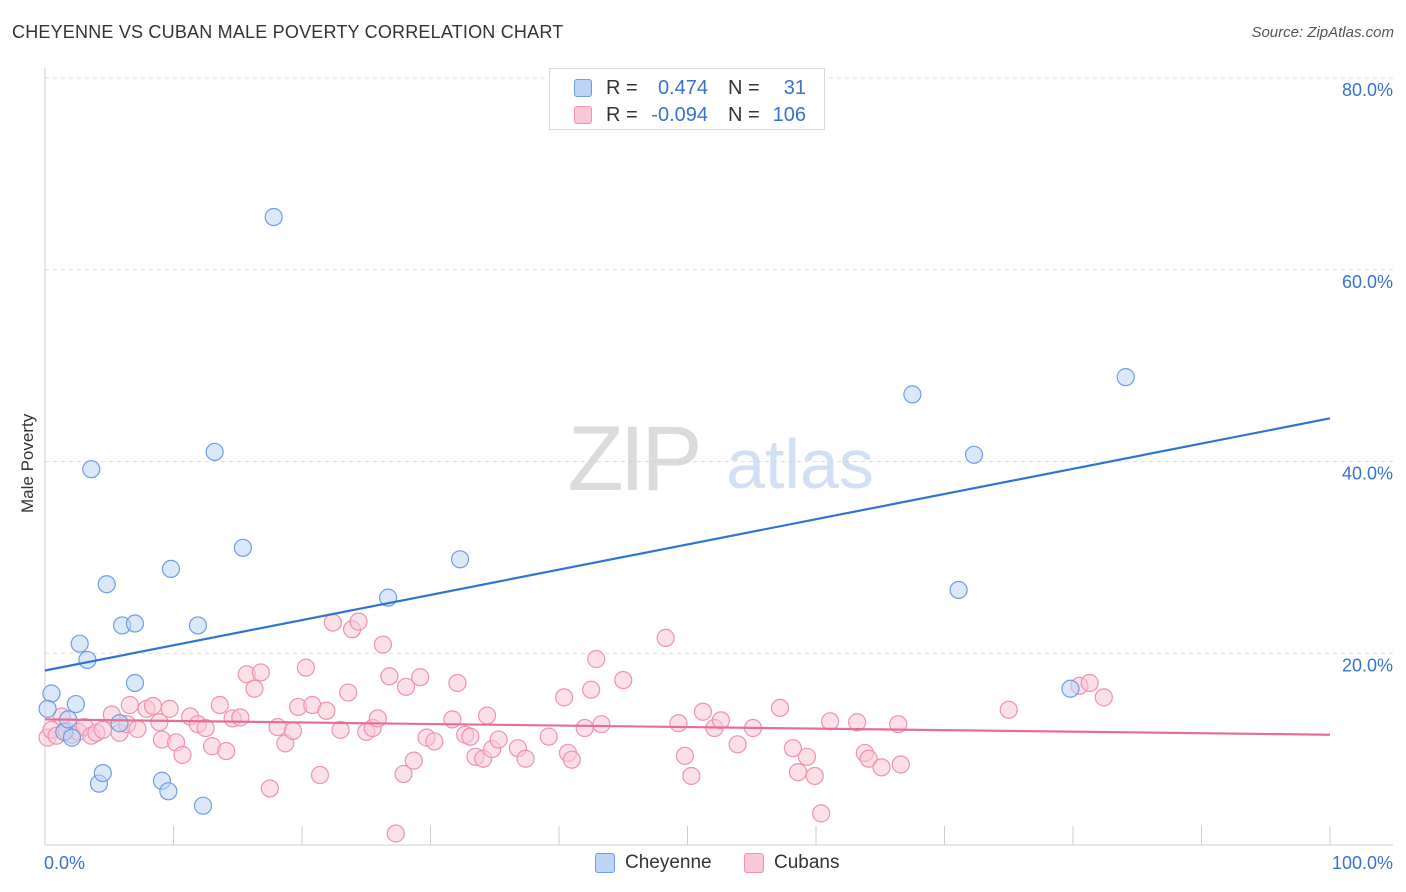 The height and width of the screenshot is (892, 1406). What do you see at coordinates (668, 862) in the screenshot?
I see `legend-label-cheyenne: Cheyenne` at bounding box center [668, 862].